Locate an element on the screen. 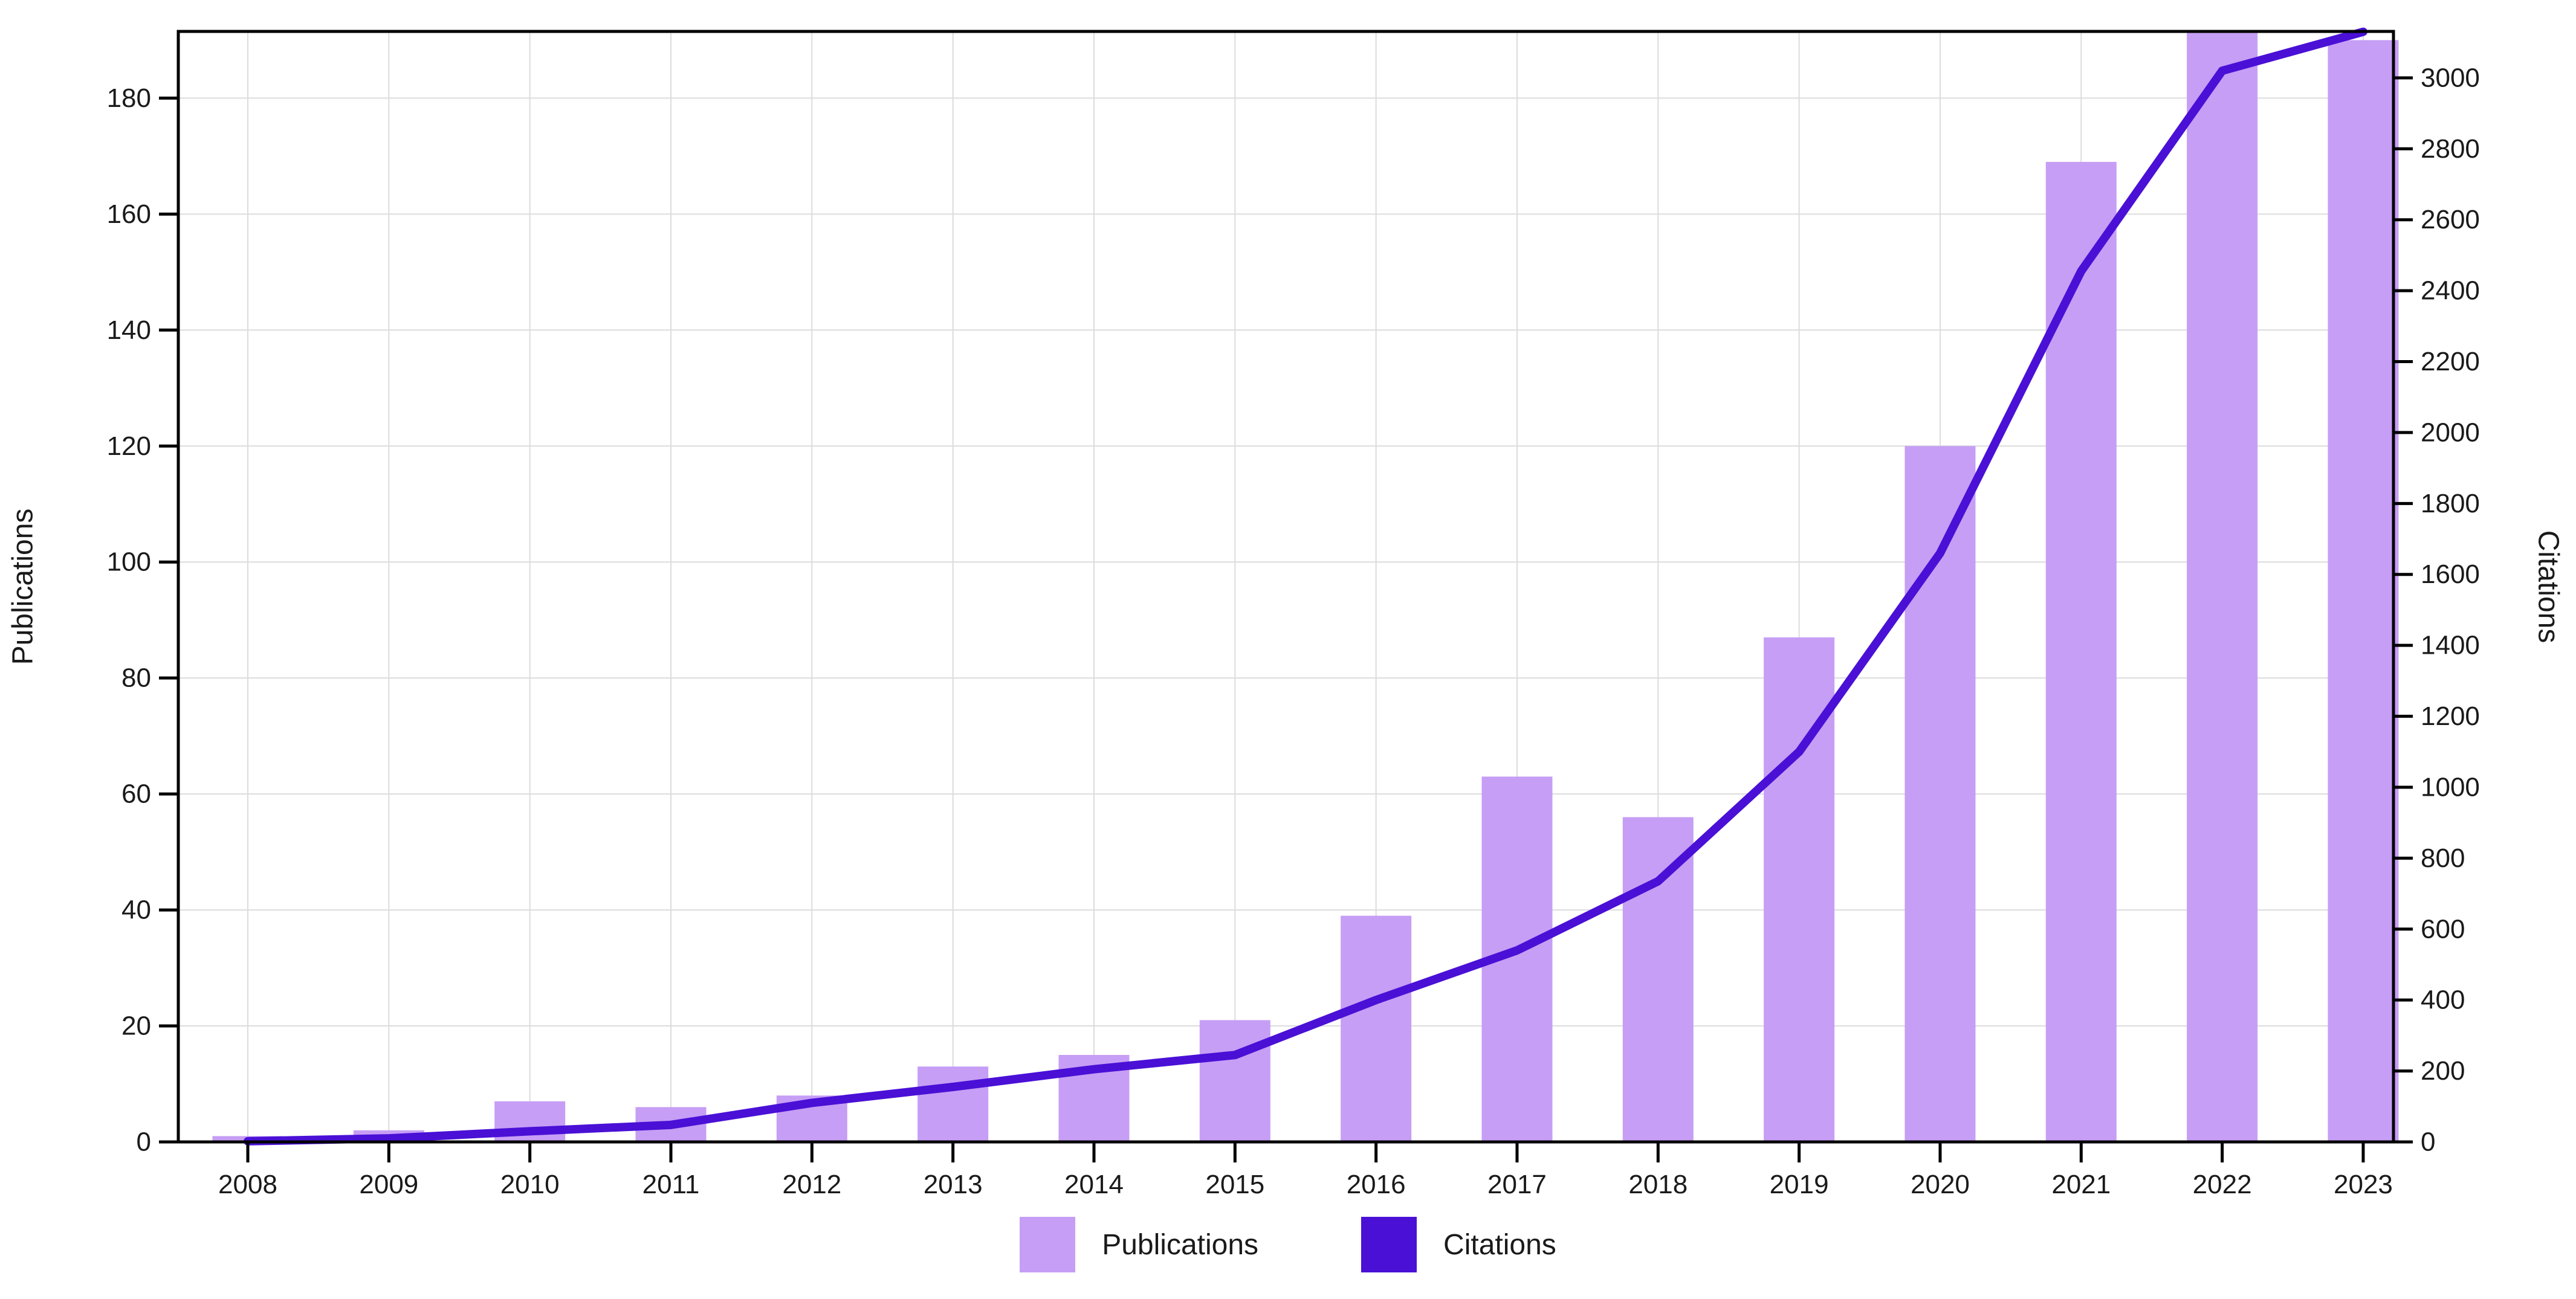 This screenshot has height=1299, width=2576. x-tick-label-2008: 2008 is located at coordinates (247, 1184).